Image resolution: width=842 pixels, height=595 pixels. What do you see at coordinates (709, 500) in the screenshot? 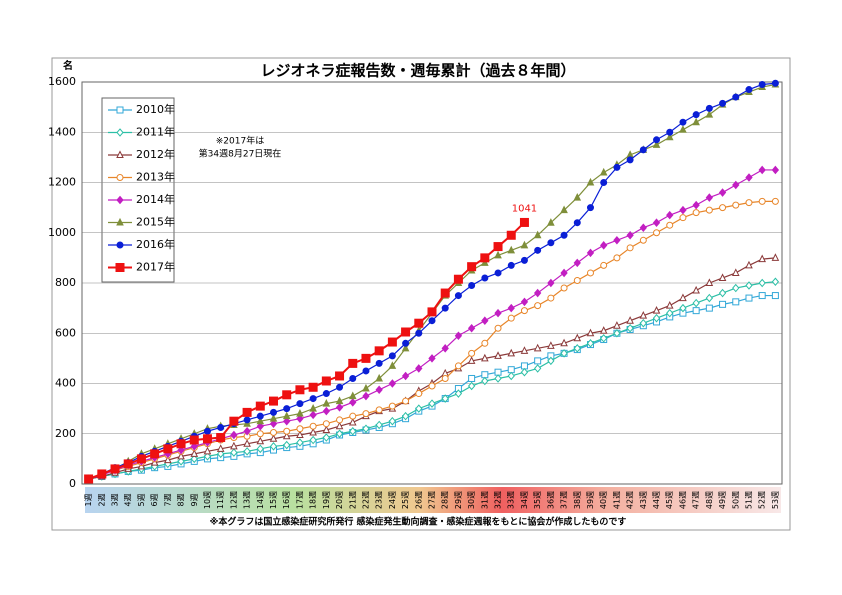
I see `x-tick-label: 48週` at bounding box center [709, 500].